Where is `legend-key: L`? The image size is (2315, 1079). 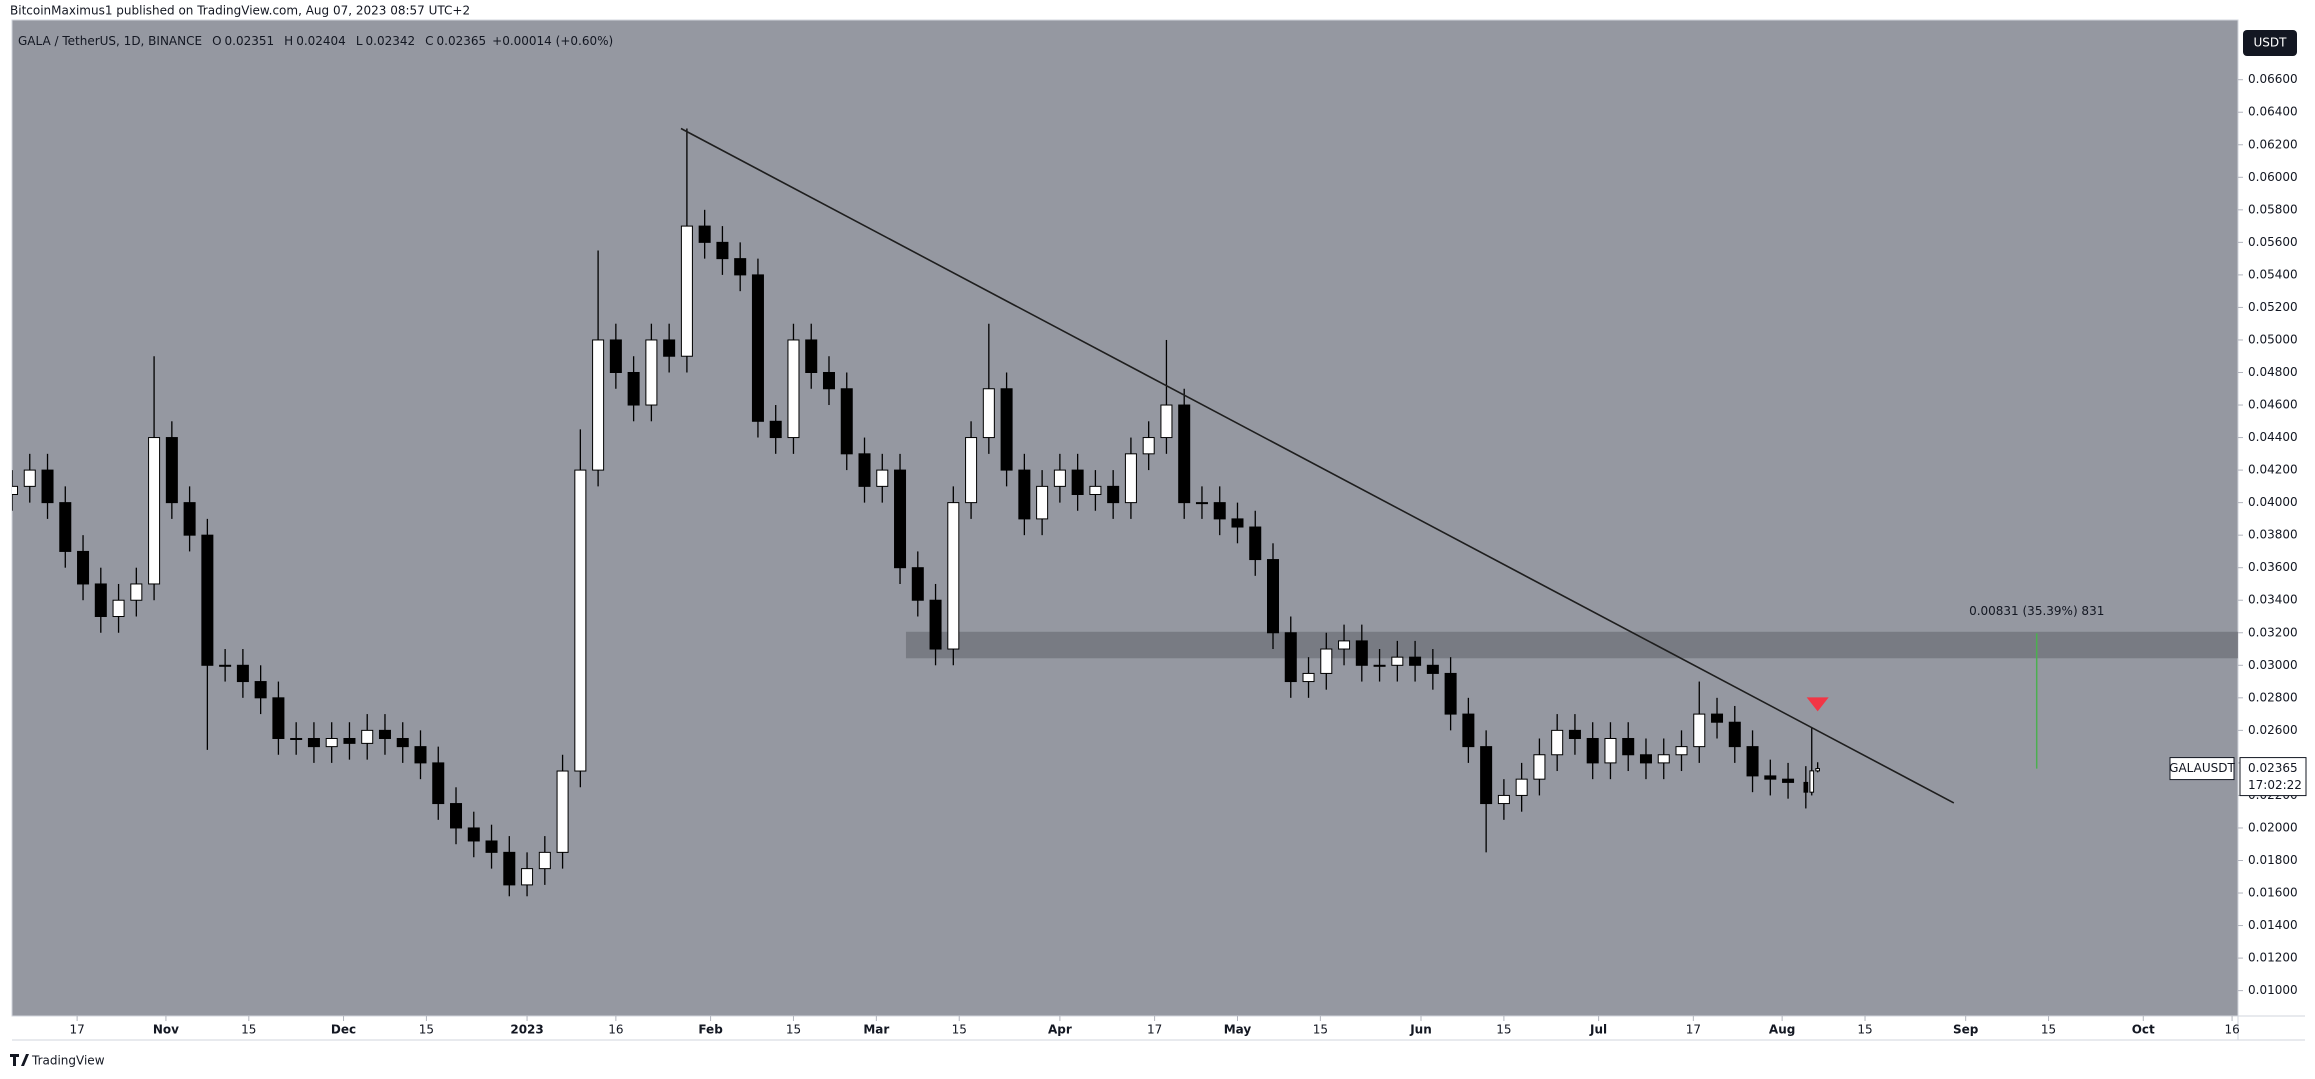 legend-key: L is located at coordinates (359, 41).